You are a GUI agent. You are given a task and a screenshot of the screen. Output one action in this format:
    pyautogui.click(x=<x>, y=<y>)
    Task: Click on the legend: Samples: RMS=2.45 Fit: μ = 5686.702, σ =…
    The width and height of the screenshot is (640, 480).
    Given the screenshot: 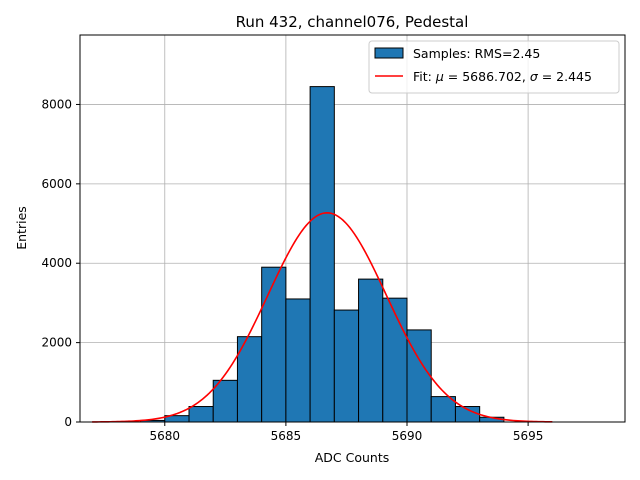 What is the action you would take?
    pyautogui.click(x=494, y=67)
    